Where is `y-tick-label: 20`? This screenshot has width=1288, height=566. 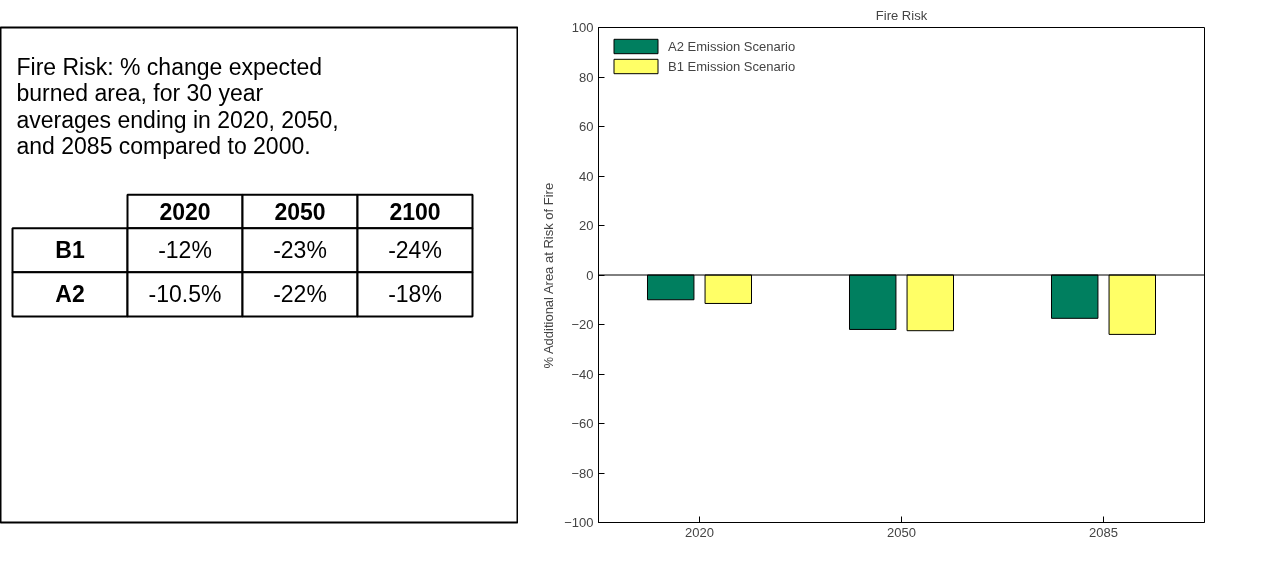 y-tick-label: 20 is located at coordinates (586, 225).